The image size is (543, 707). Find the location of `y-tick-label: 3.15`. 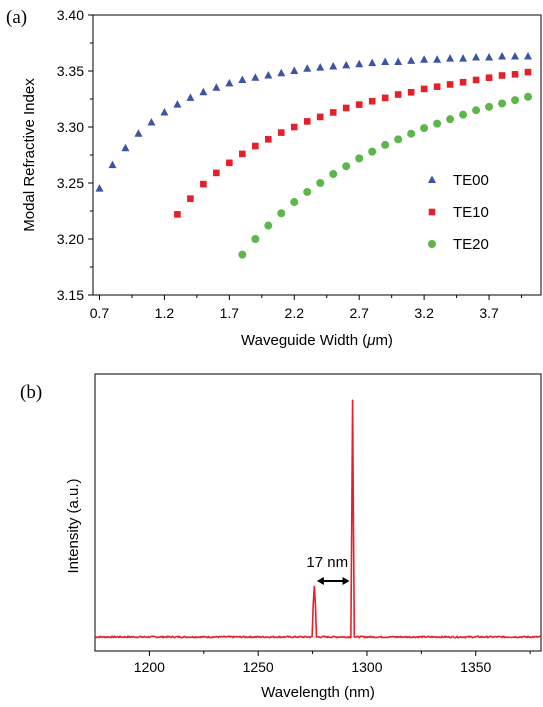

y-tick-label: 3.15 is located at coordinates (70, 295).